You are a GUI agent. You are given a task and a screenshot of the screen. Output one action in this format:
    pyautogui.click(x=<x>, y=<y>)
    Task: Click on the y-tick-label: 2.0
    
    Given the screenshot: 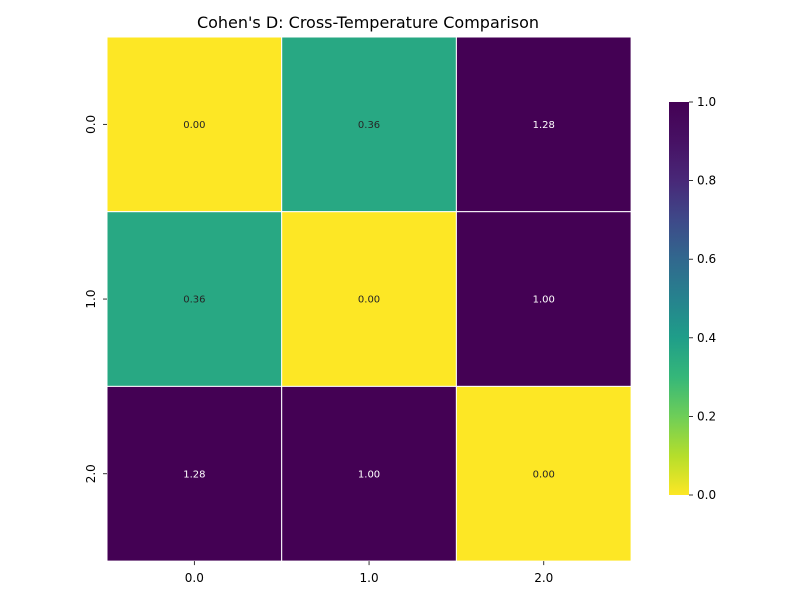 What is the action you would take?
    pyautogui.click(x=91, y=473)
    